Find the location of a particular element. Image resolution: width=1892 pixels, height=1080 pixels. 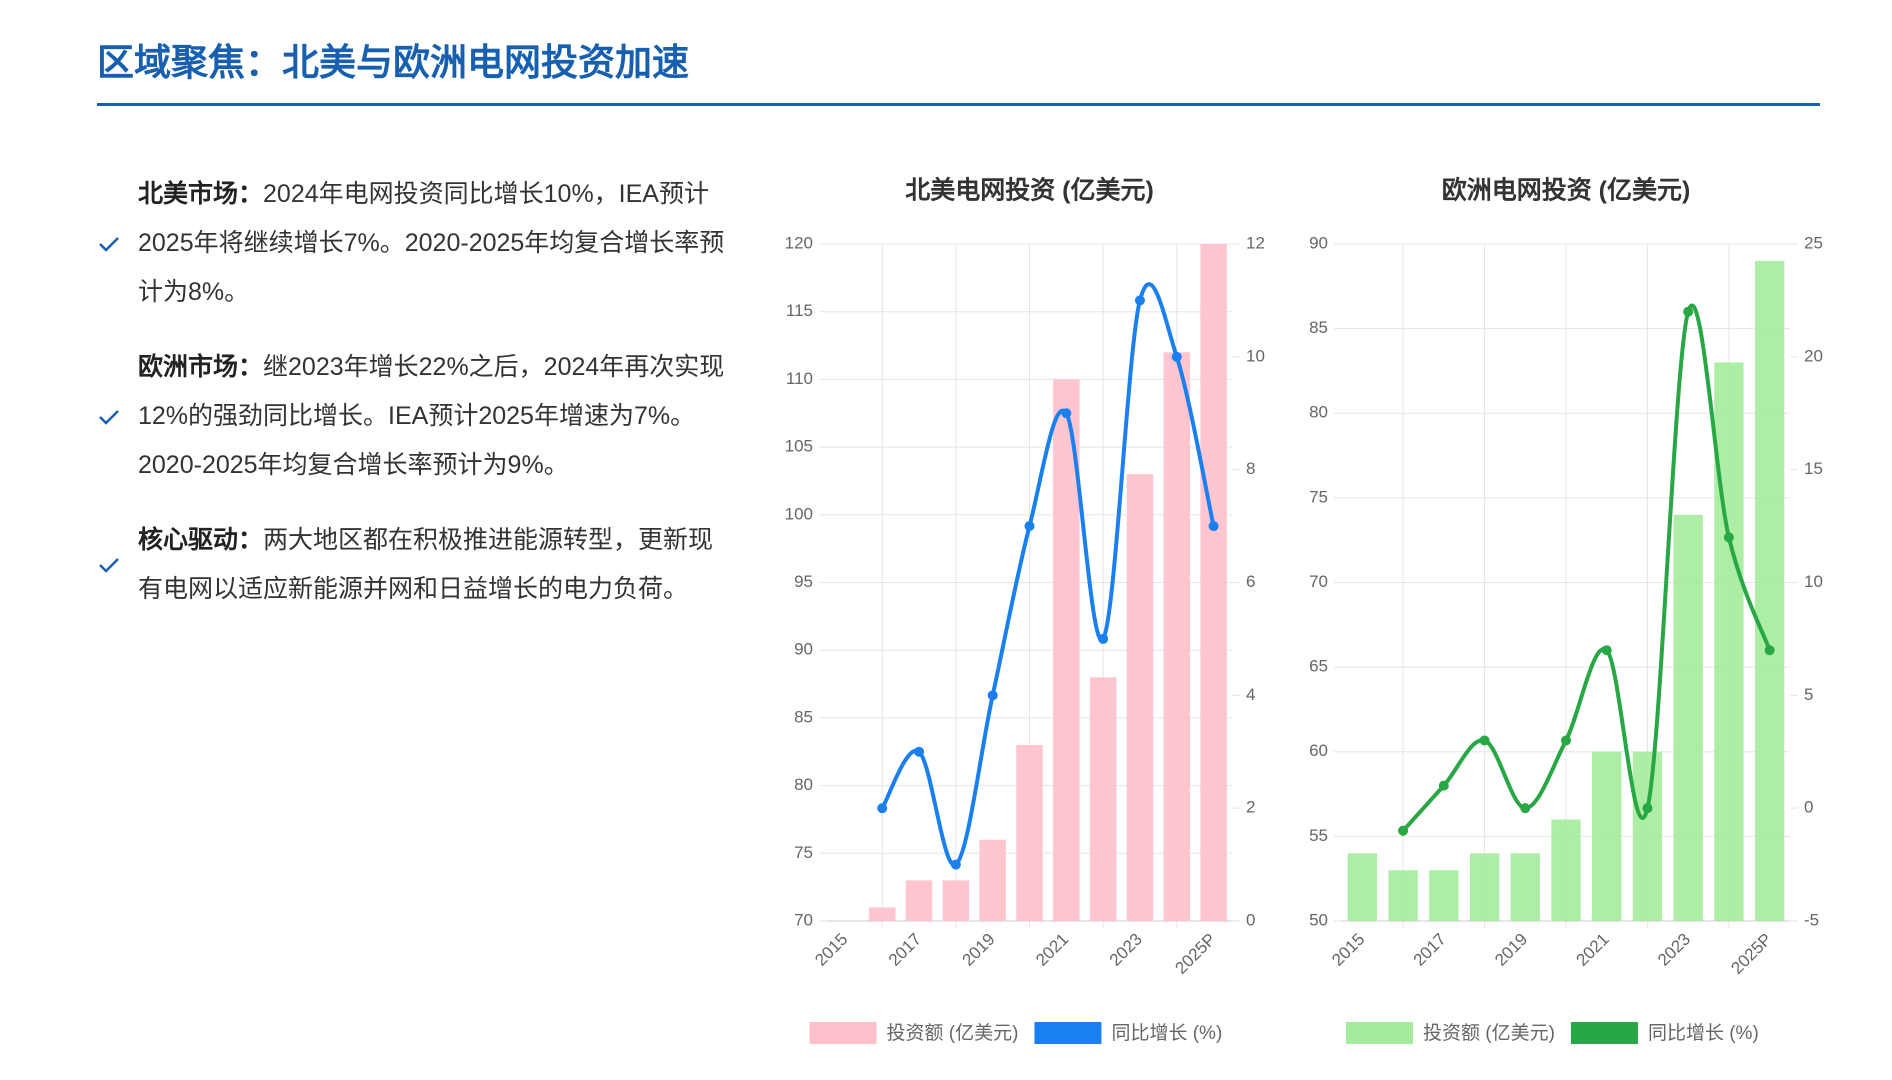

y-tick-label: 55 is located at coordinates (1318, 835).